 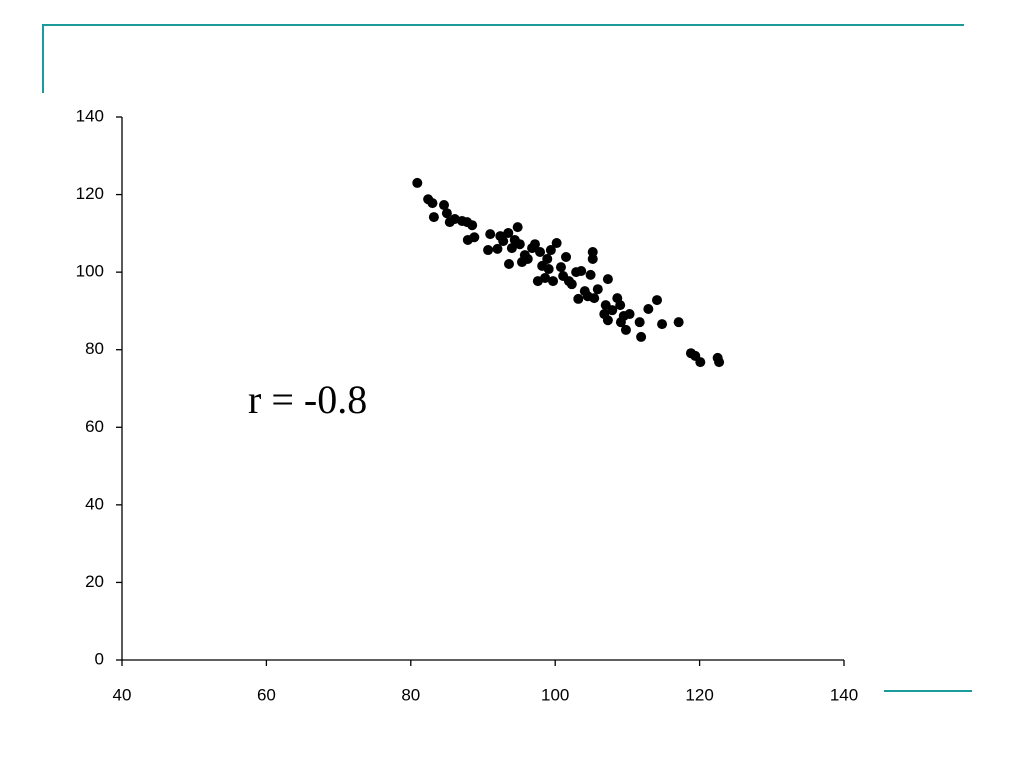 I want to click on x-tick-label: 40, so click(x=122, y=694).